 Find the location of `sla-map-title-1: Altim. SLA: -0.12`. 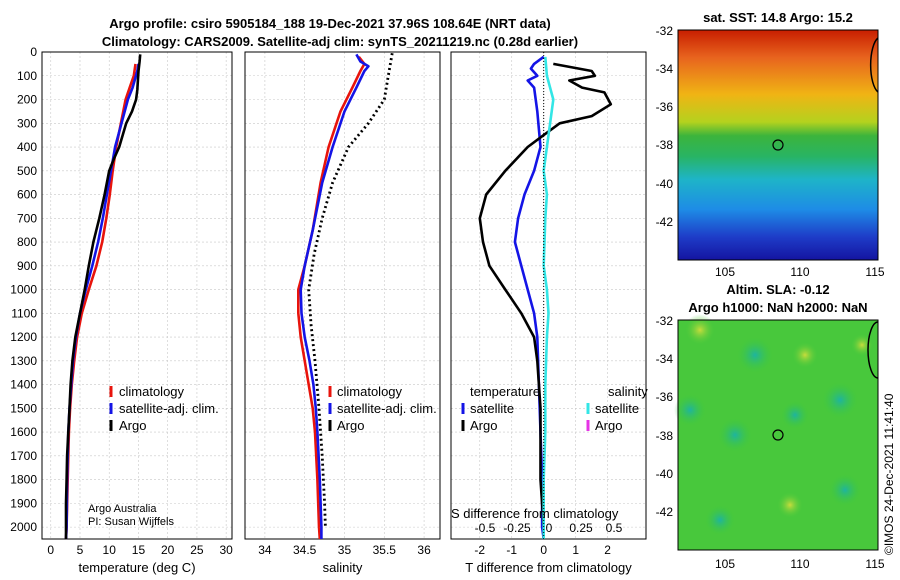

sla-map-title-1: Altim. SLA: -0.12 is located at coordinates (777, 289).